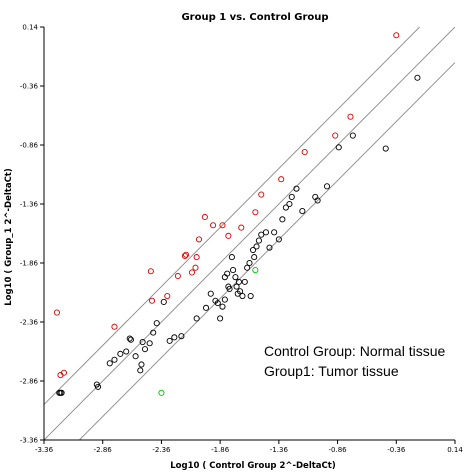  I want to click on y-tick-label: -1.36, so click(29, 205).